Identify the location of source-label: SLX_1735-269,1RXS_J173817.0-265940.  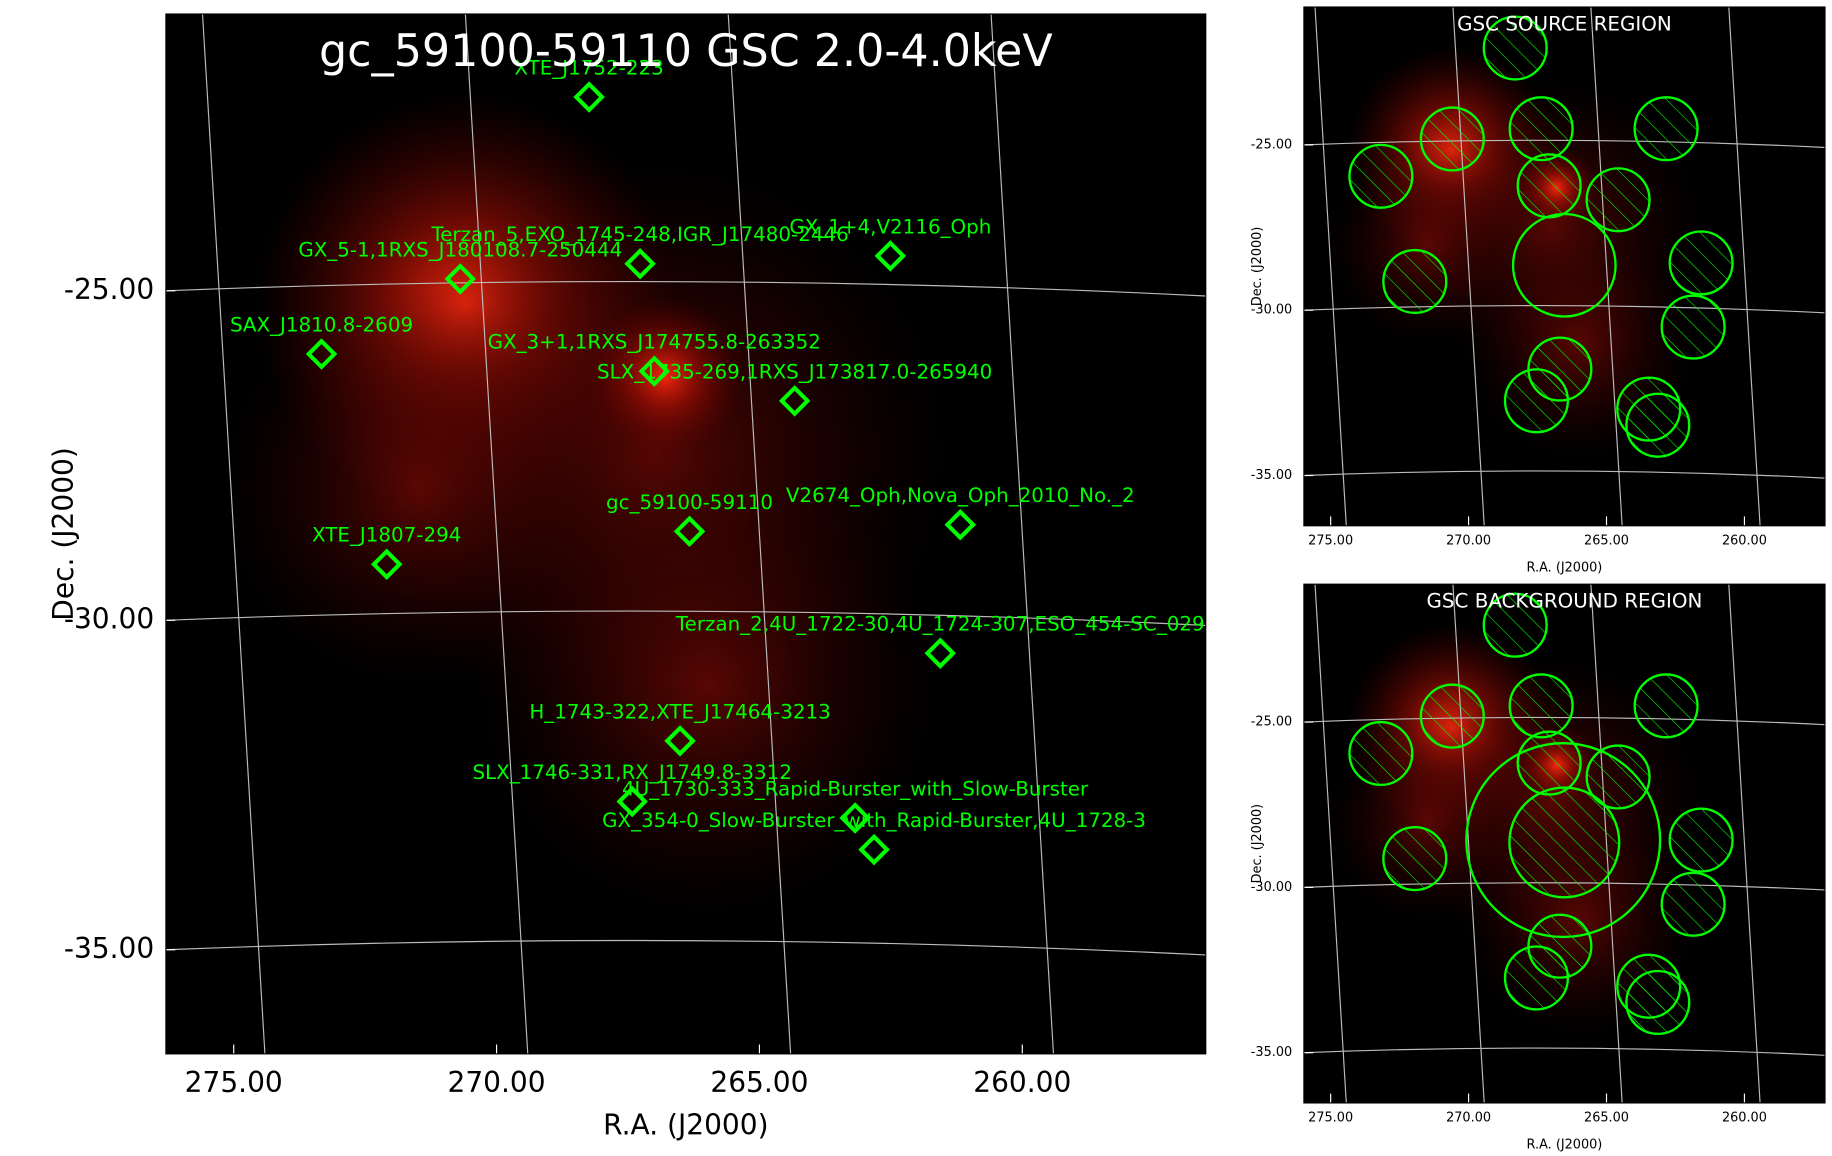
(794, 371).